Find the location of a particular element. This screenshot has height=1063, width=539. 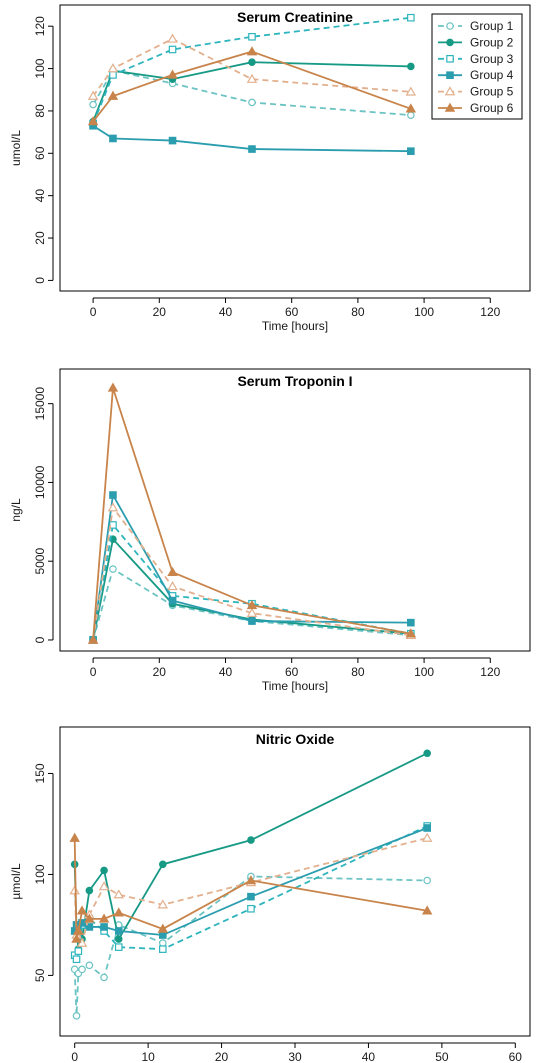

y-tick-label: 150 is located at coordinates (40, 773).